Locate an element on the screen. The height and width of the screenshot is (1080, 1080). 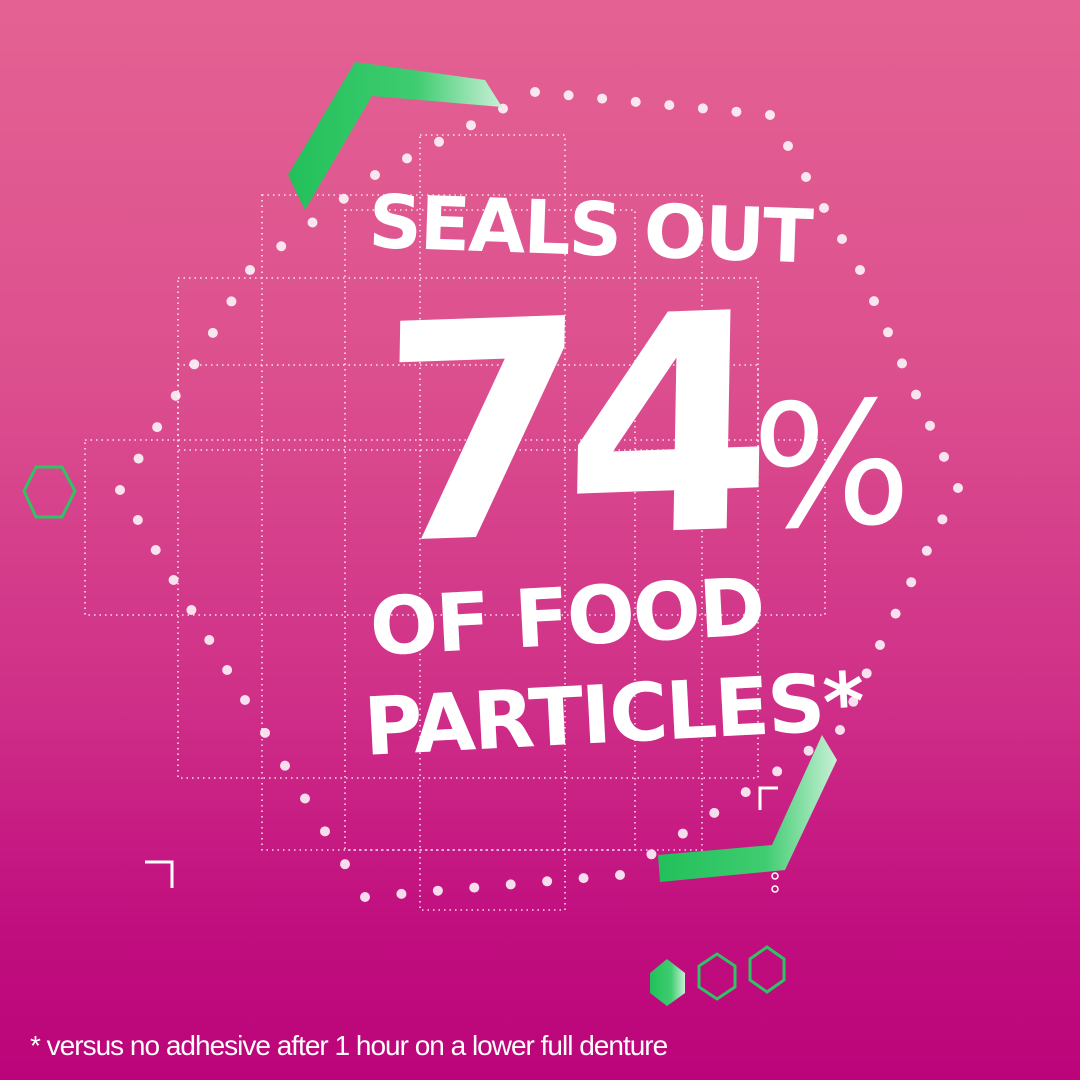
corner-mark-right is located at coordinates (768, 798).